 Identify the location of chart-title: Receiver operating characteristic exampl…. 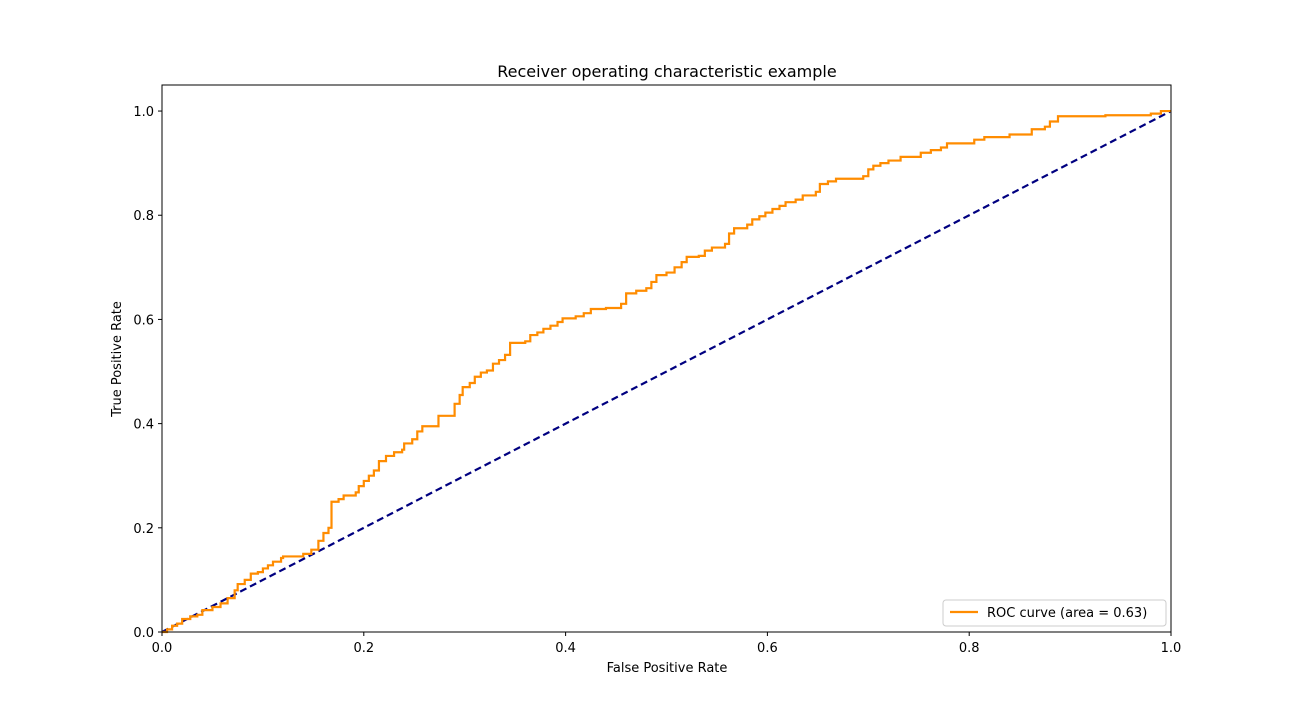
(666, 71).